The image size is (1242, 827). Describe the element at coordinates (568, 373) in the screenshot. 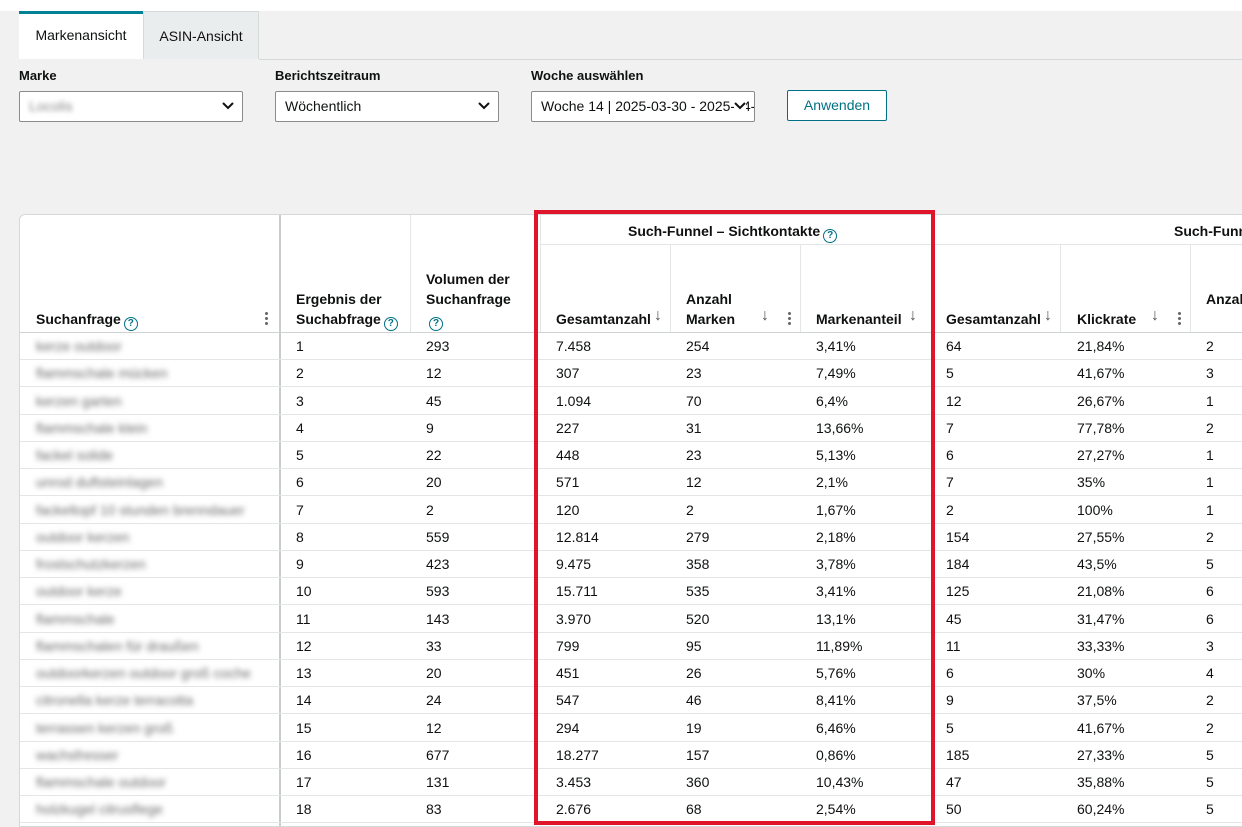

I see `cell-imp-gesamtanzahl: 307` at that location.